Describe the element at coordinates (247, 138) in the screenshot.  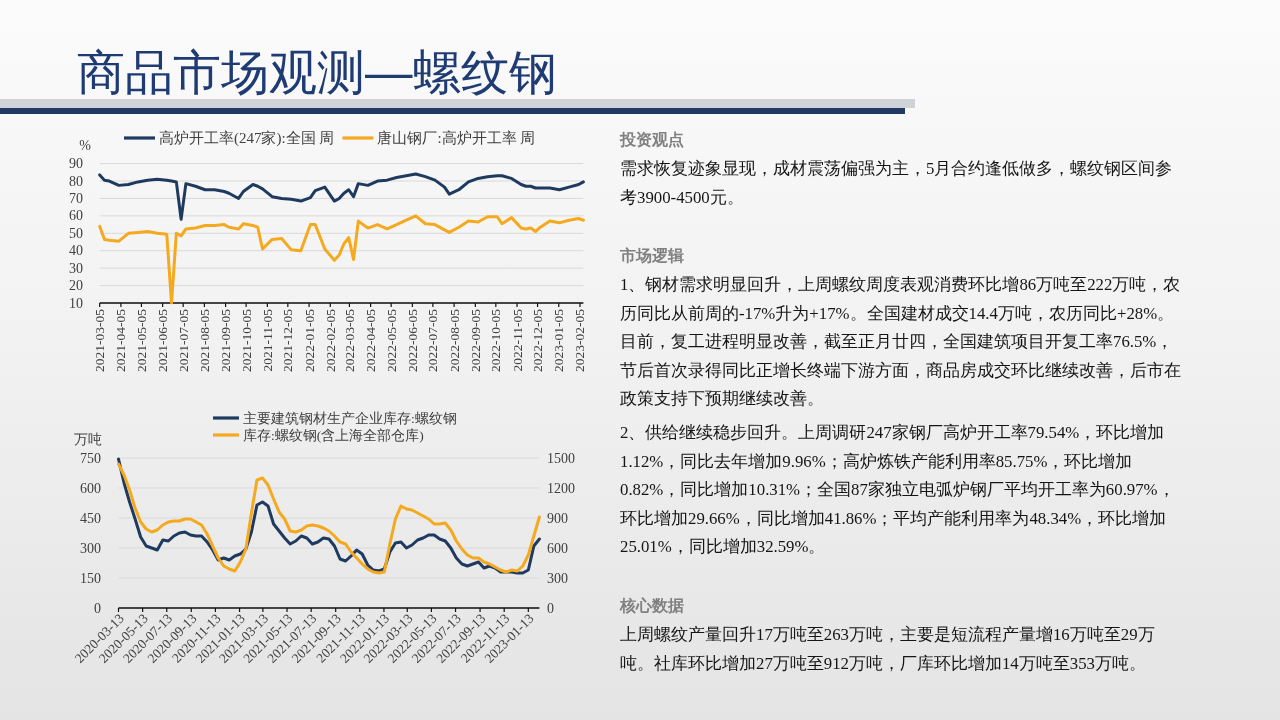
I see `legend-label: 高炉开工率(247家):全国 周` at that location.